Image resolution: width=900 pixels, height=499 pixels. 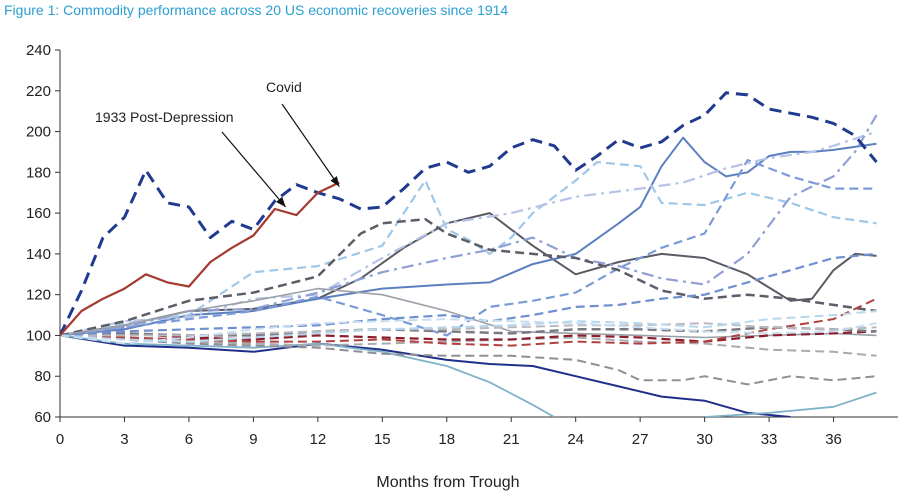 What do you see at coordinates (38, 172) in the screenshot?
I see `y-tick-label: 180` at bounding box center [38, 172].